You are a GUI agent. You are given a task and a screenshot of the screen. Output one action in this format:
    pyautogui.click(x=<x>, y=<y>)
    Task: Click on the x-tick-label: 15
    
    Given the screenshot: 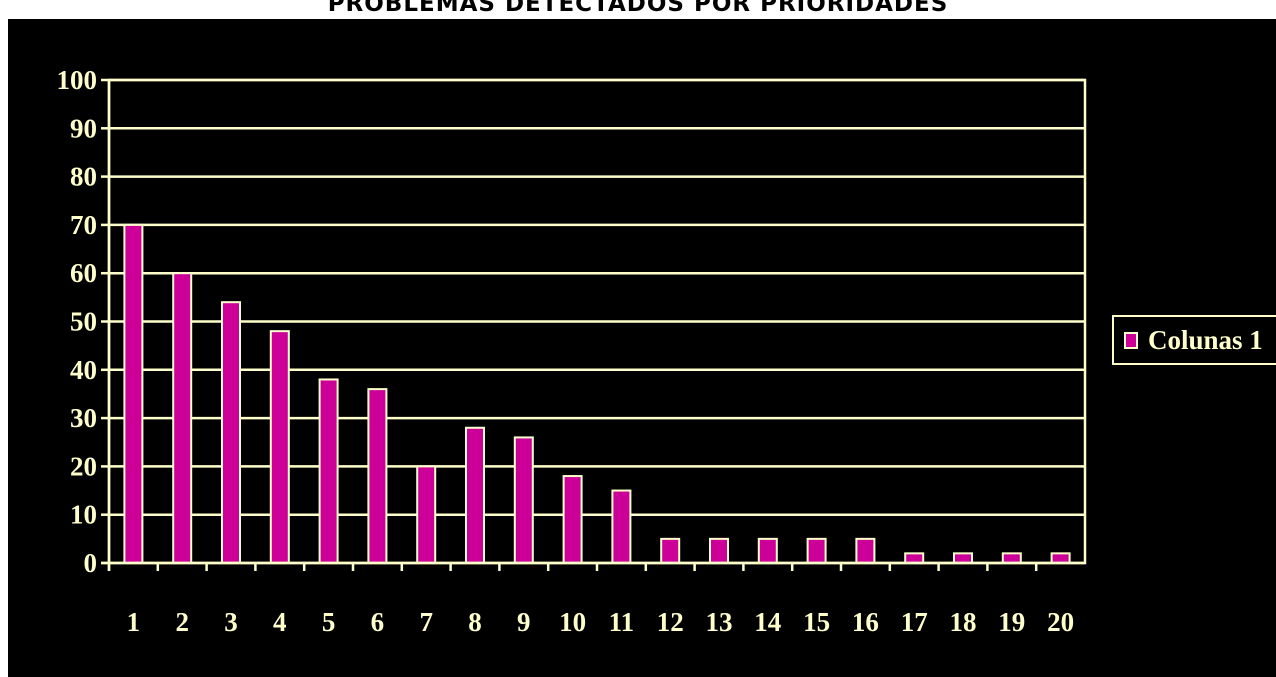 What is the action you would take?
    pyautogui.click(x=816, y=622)
    